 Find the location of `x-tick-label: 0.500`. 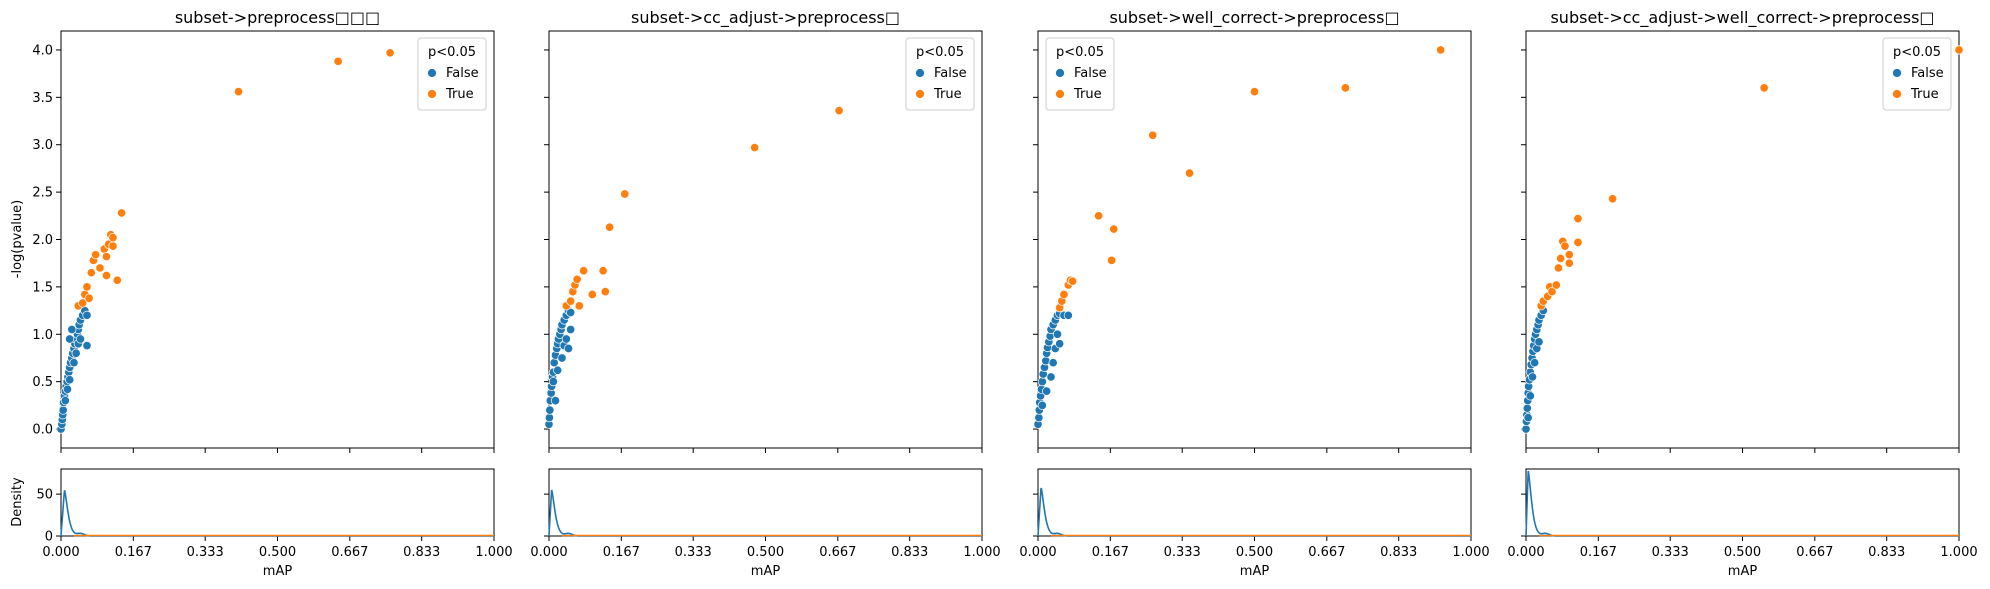

x-tick-label: 0.500 is located at coordinates (1254, 552).